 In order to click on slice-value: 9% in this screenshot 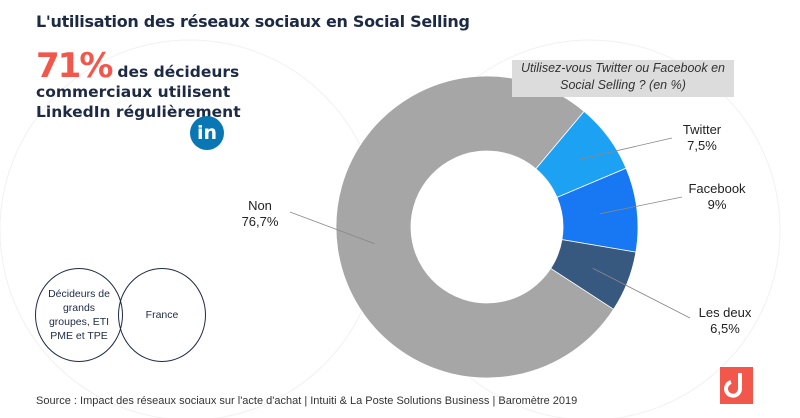, I will do `click(717, 204)`.